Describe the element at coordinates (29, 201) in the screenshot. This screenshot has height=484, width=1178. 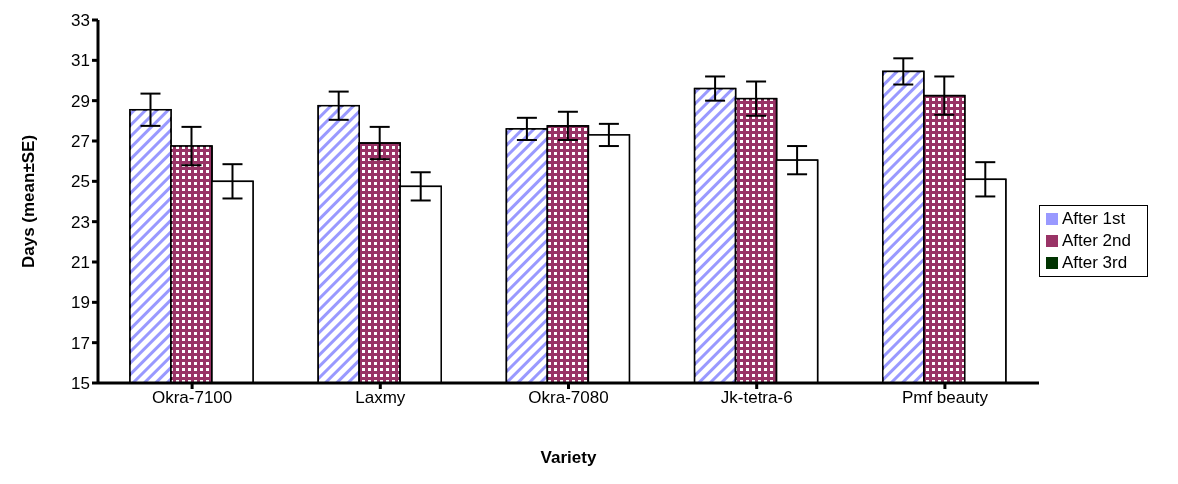
I see `y-axis-title: Days (mean±SE)` at that location.